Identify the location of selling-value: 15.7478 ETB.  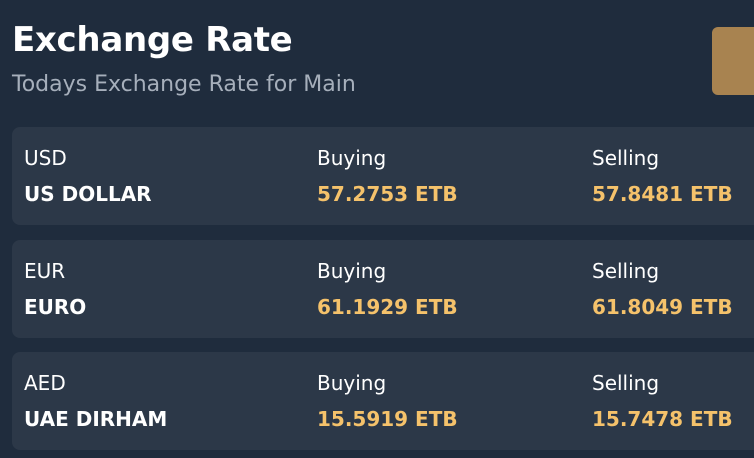
(662, 419).